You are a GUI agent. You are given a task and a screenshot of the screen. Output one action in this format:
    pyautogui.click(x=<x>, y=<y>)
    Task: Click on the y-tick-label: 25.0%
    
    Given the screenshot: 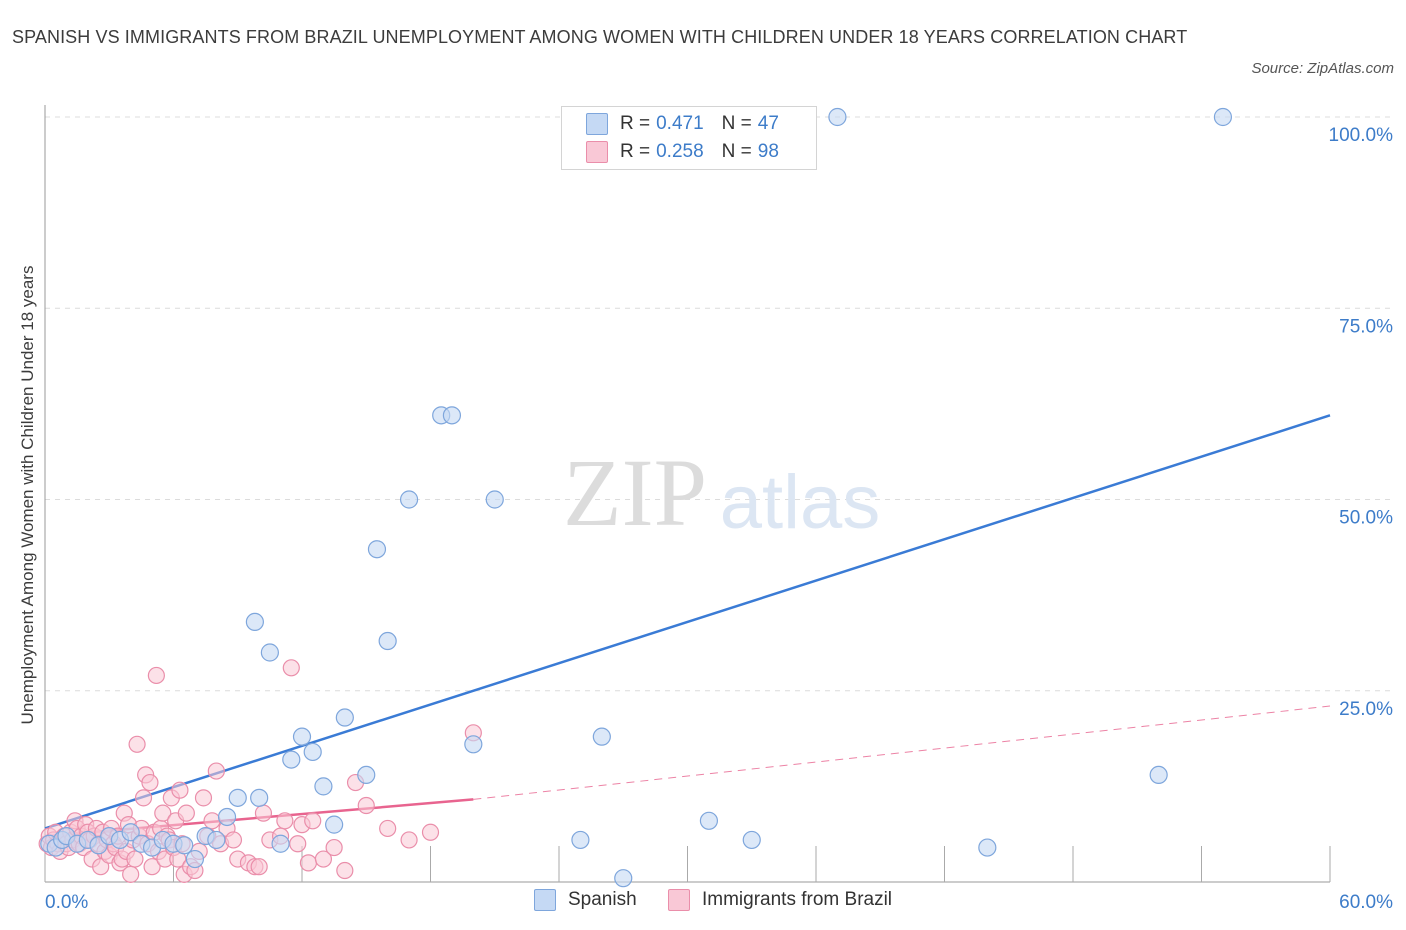 What is the action you would take?
    pyautogui.click(x=1366, y=709)
    